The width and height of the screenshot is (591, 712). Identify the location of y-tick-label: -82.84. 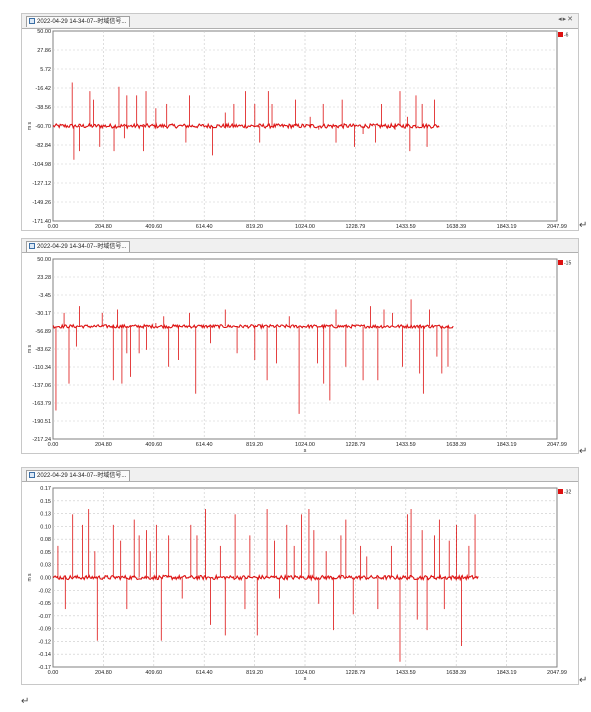
(43, 146).